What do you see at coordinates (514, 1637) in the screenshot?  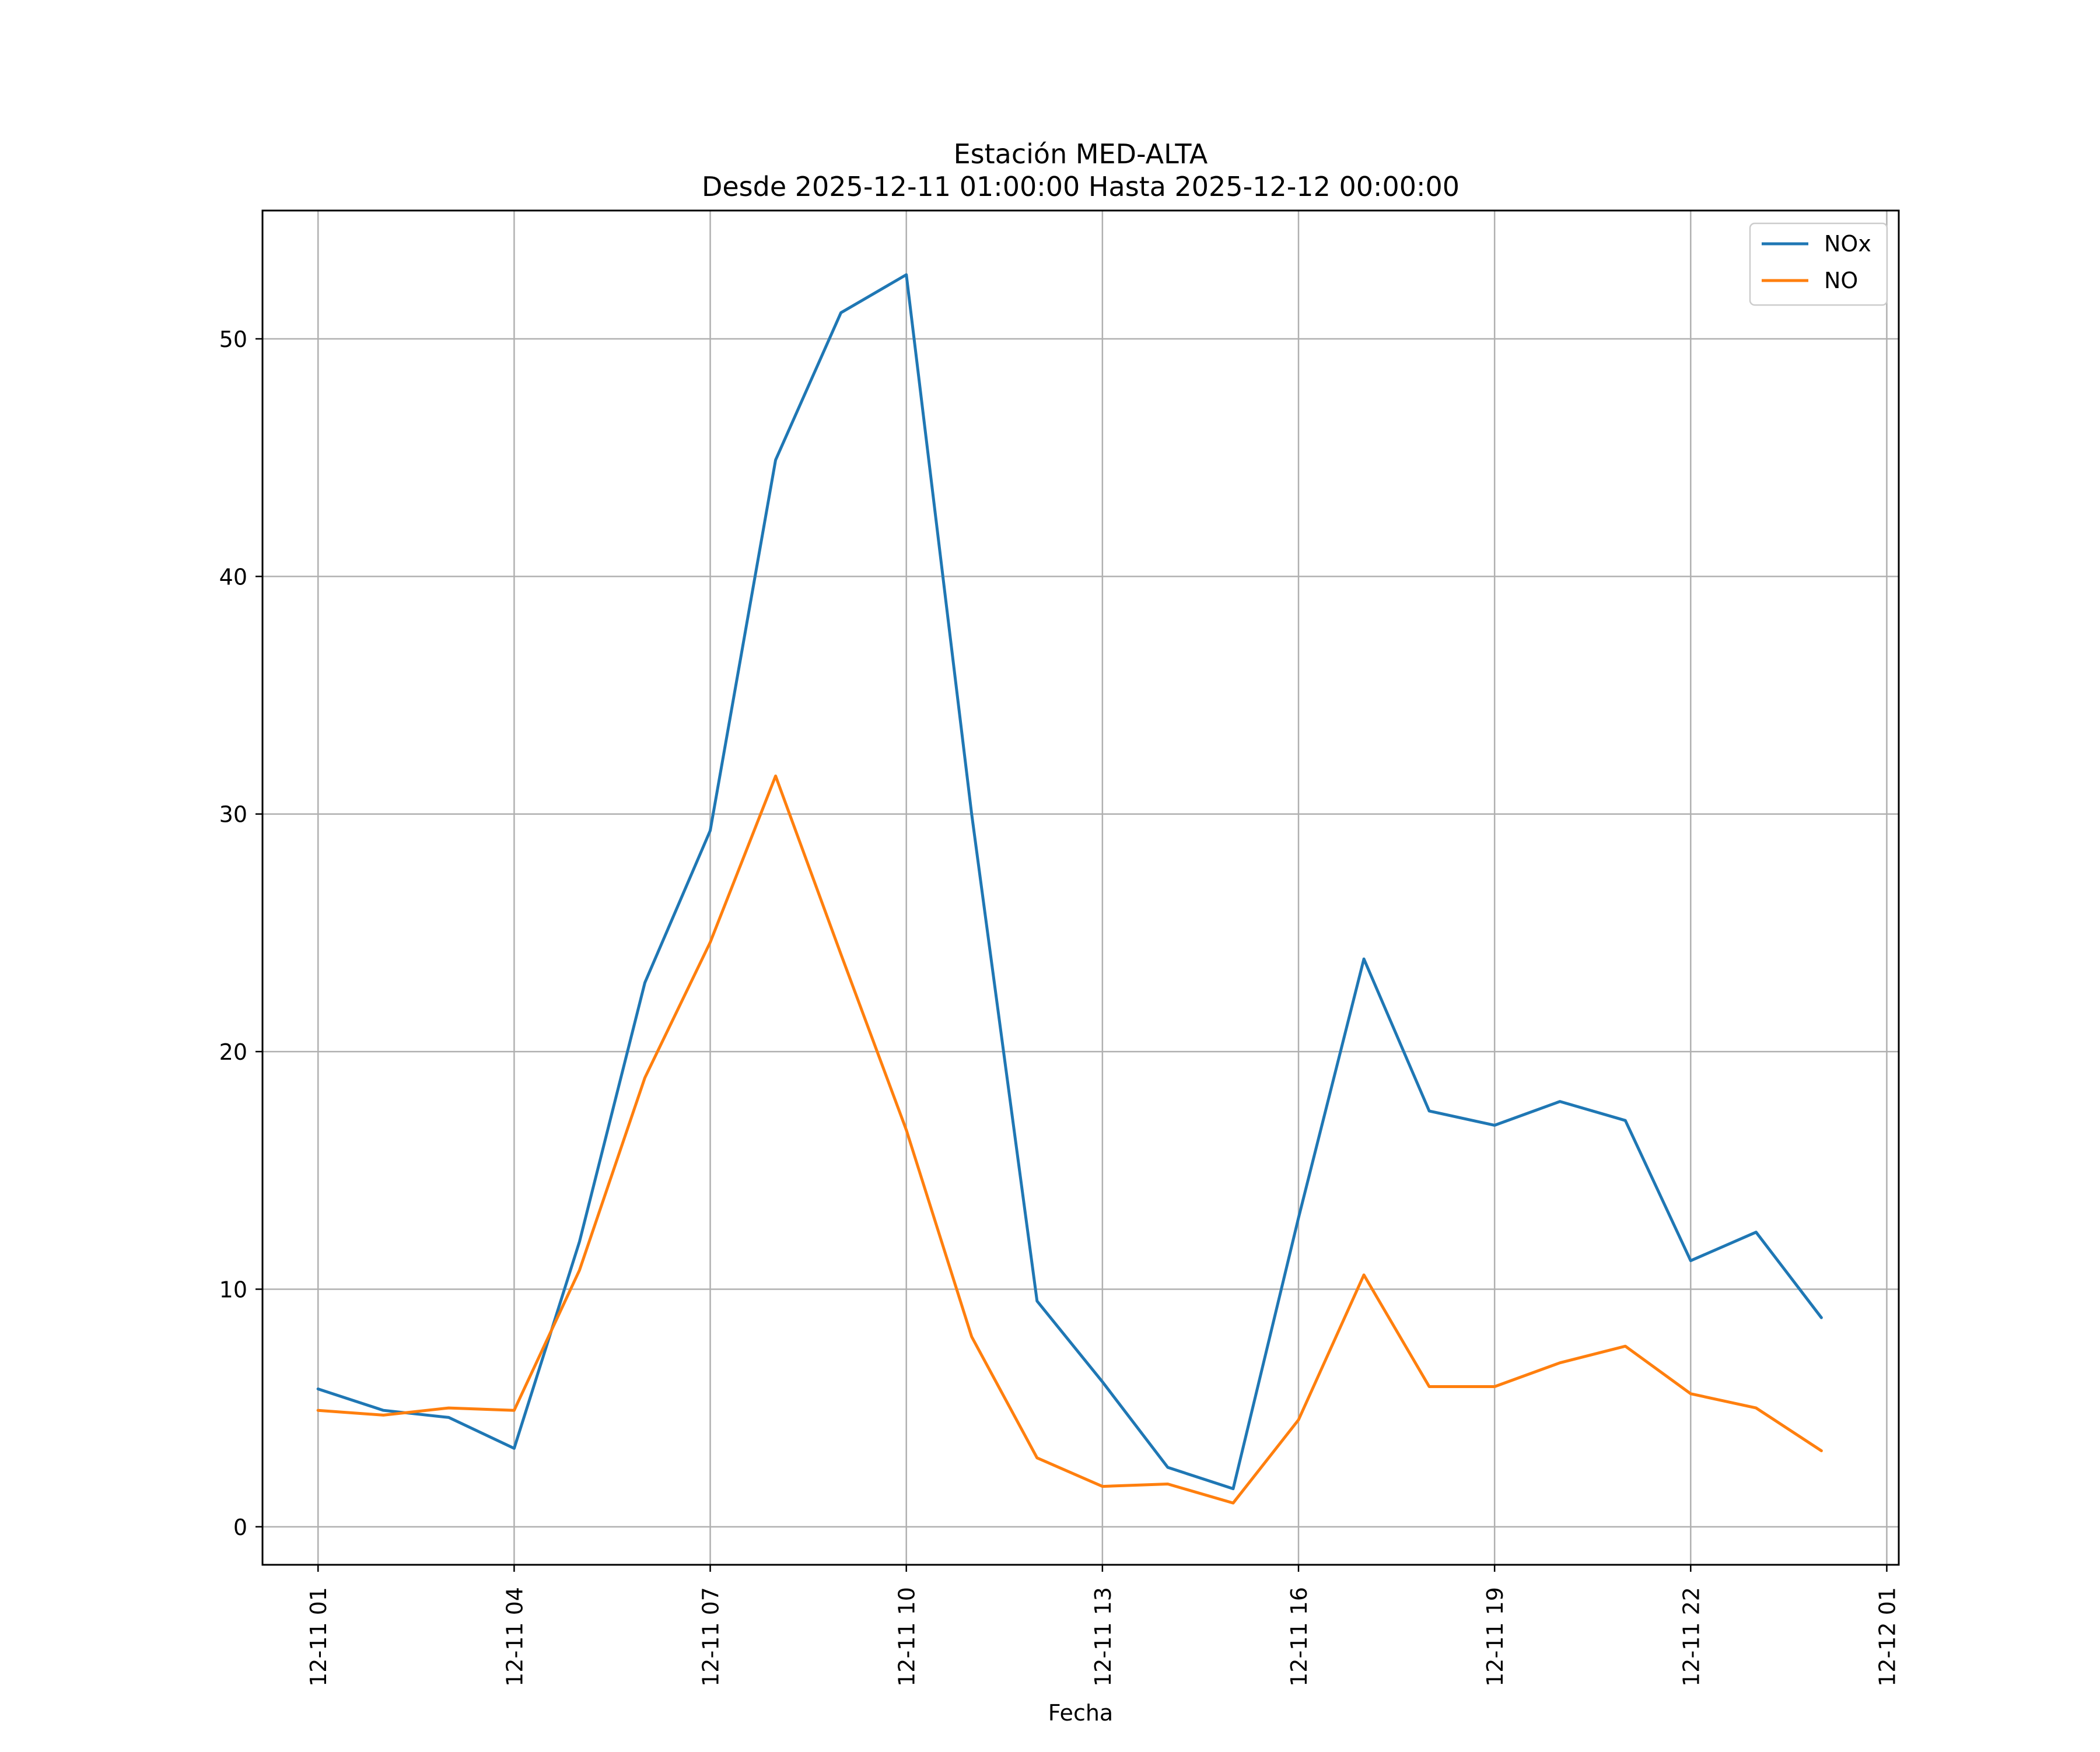 I see `x-tick-label: 12-11 04` at bounding box center [514, 1637].